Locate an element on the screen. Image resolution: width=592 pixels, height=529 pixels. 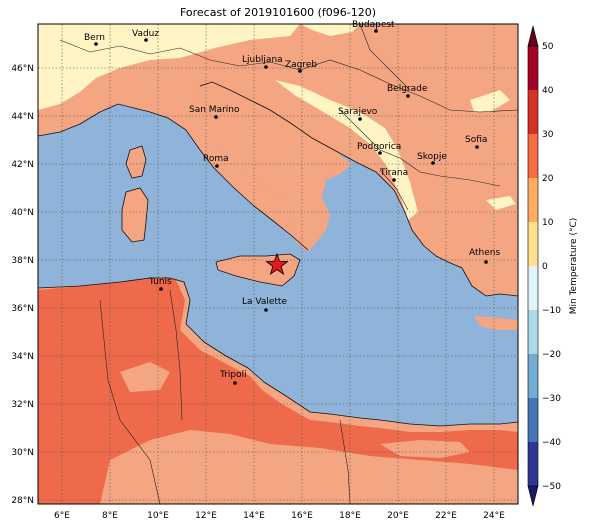
city-dot-bern is located at coordinates (96, 44).